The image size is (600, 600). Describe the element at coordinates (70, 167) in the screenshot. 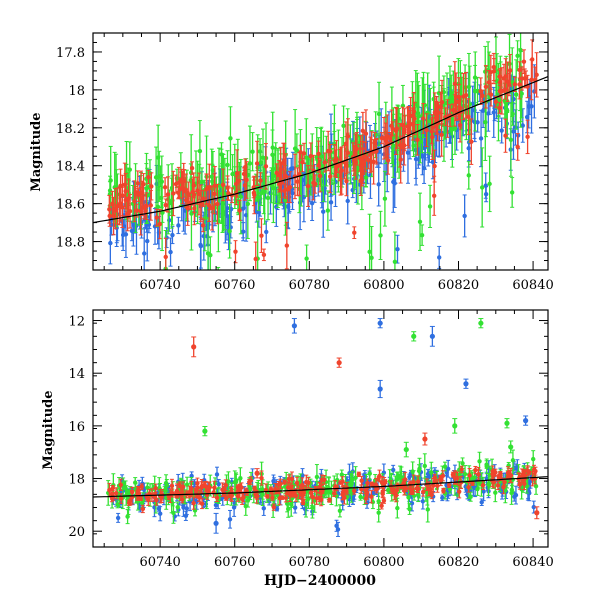

I see `top-y-tick-label: 18.4` at that location.